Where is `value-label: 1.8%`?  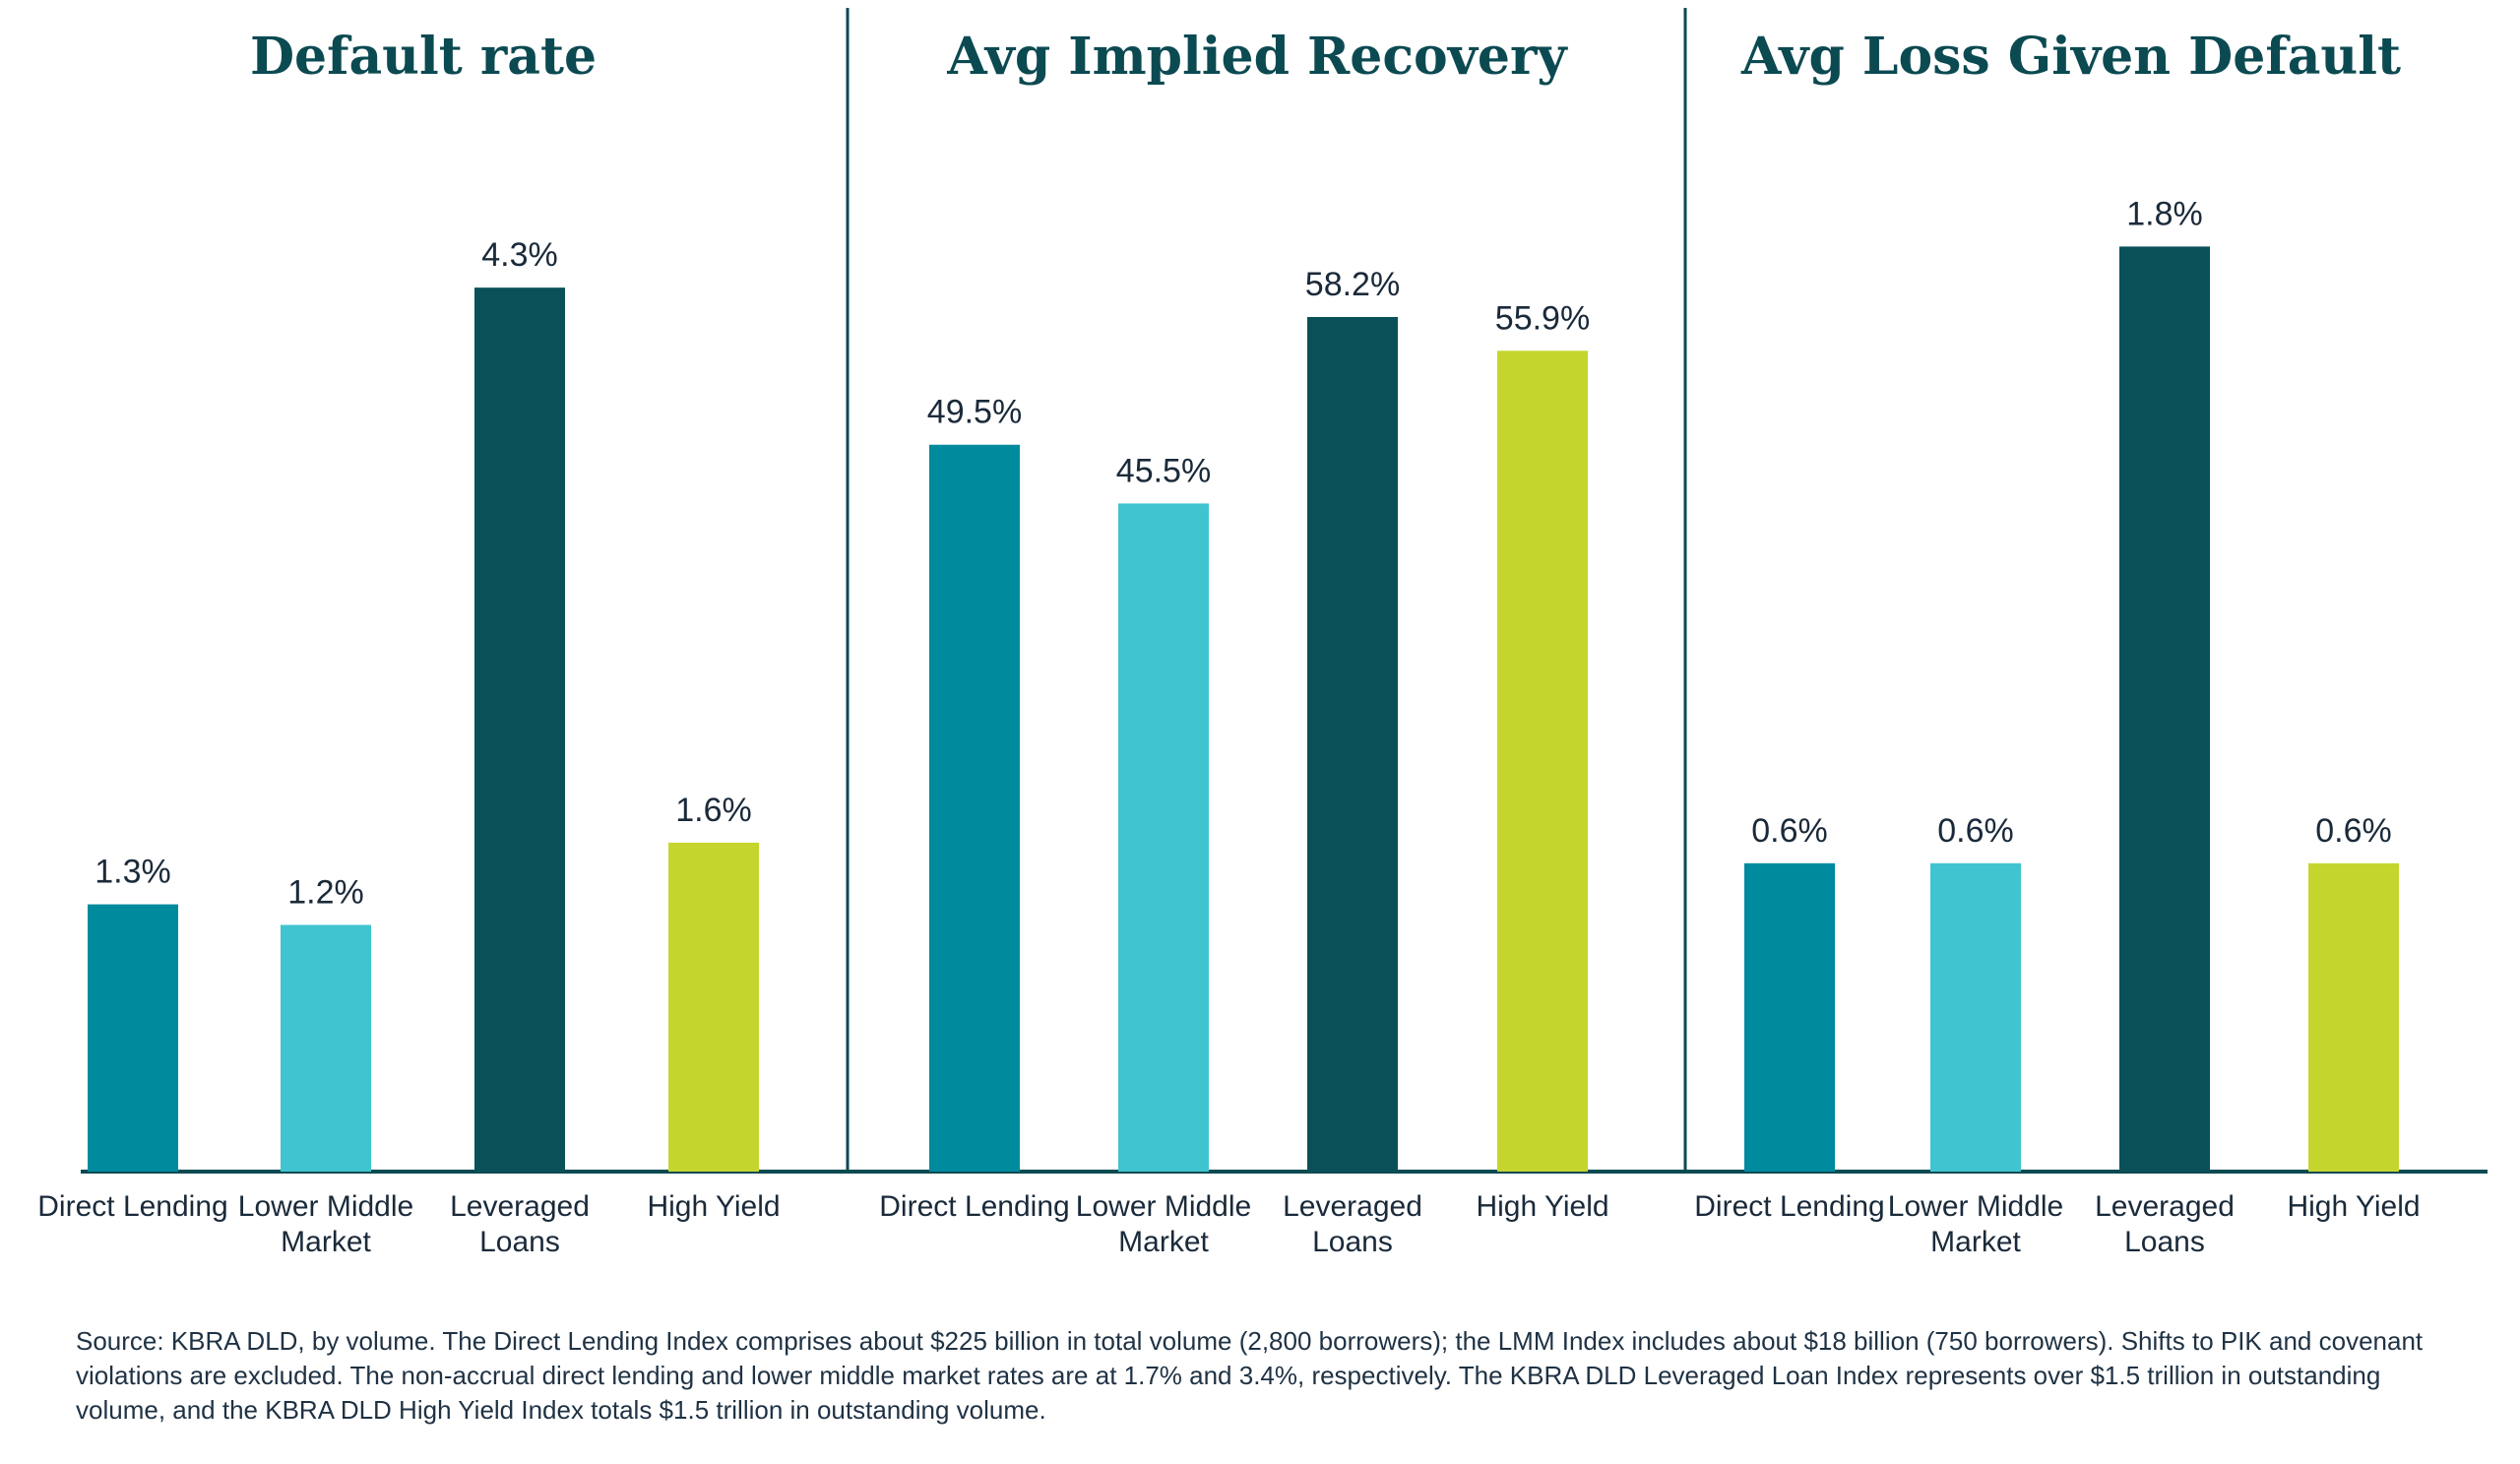
value-label: 1.8% is located at coordinates (2164, 214).